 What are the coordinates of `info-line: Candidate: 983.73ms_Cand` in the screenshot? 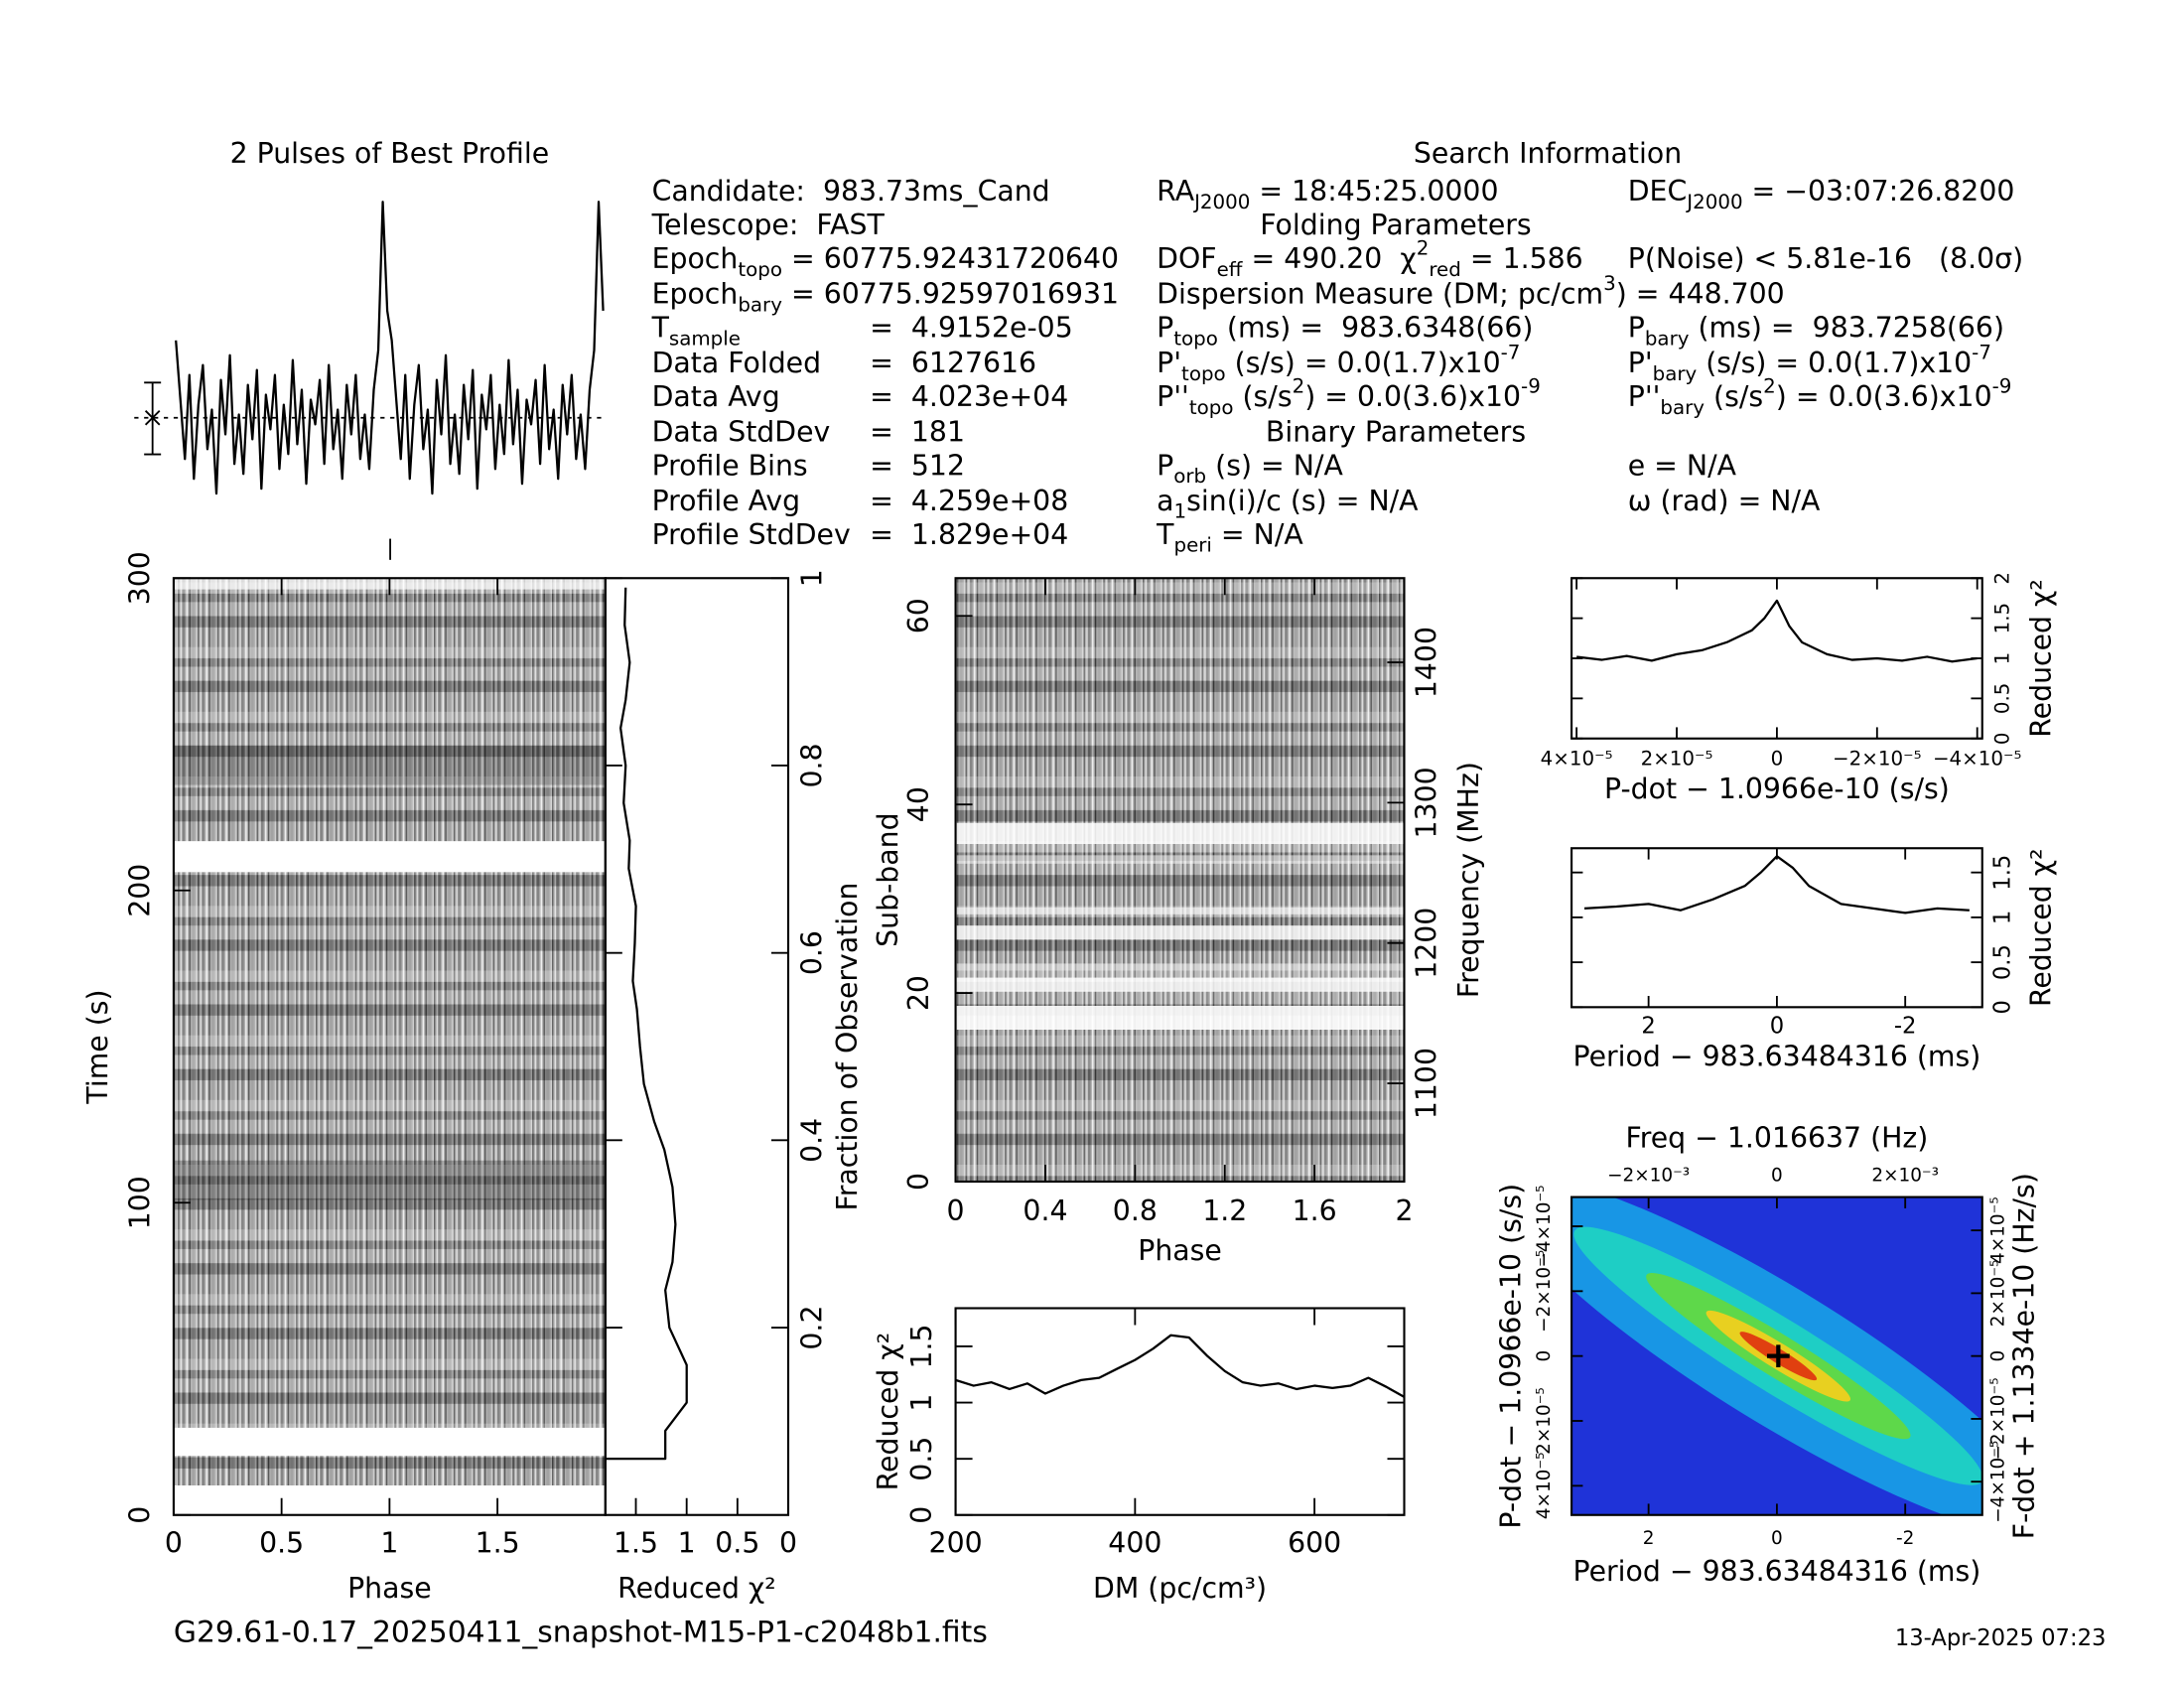 It's located at (851, 191).